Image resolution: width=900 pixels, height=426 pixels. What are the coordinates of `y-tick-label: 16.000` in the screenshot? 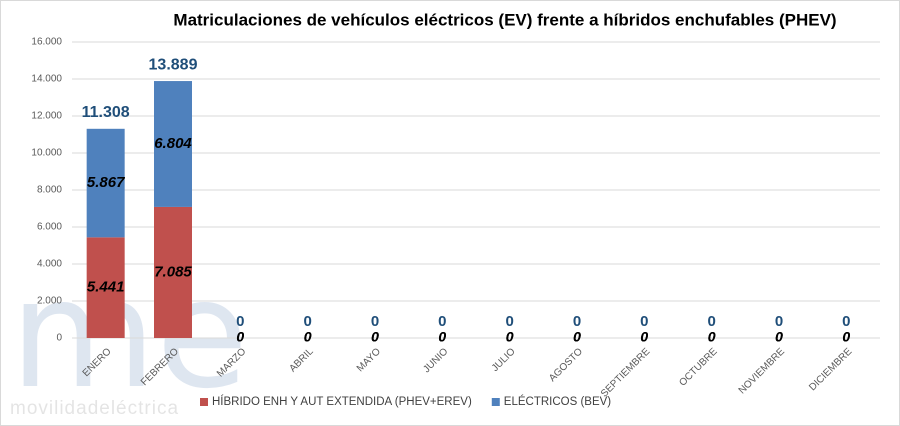 It's located at (46, 42).